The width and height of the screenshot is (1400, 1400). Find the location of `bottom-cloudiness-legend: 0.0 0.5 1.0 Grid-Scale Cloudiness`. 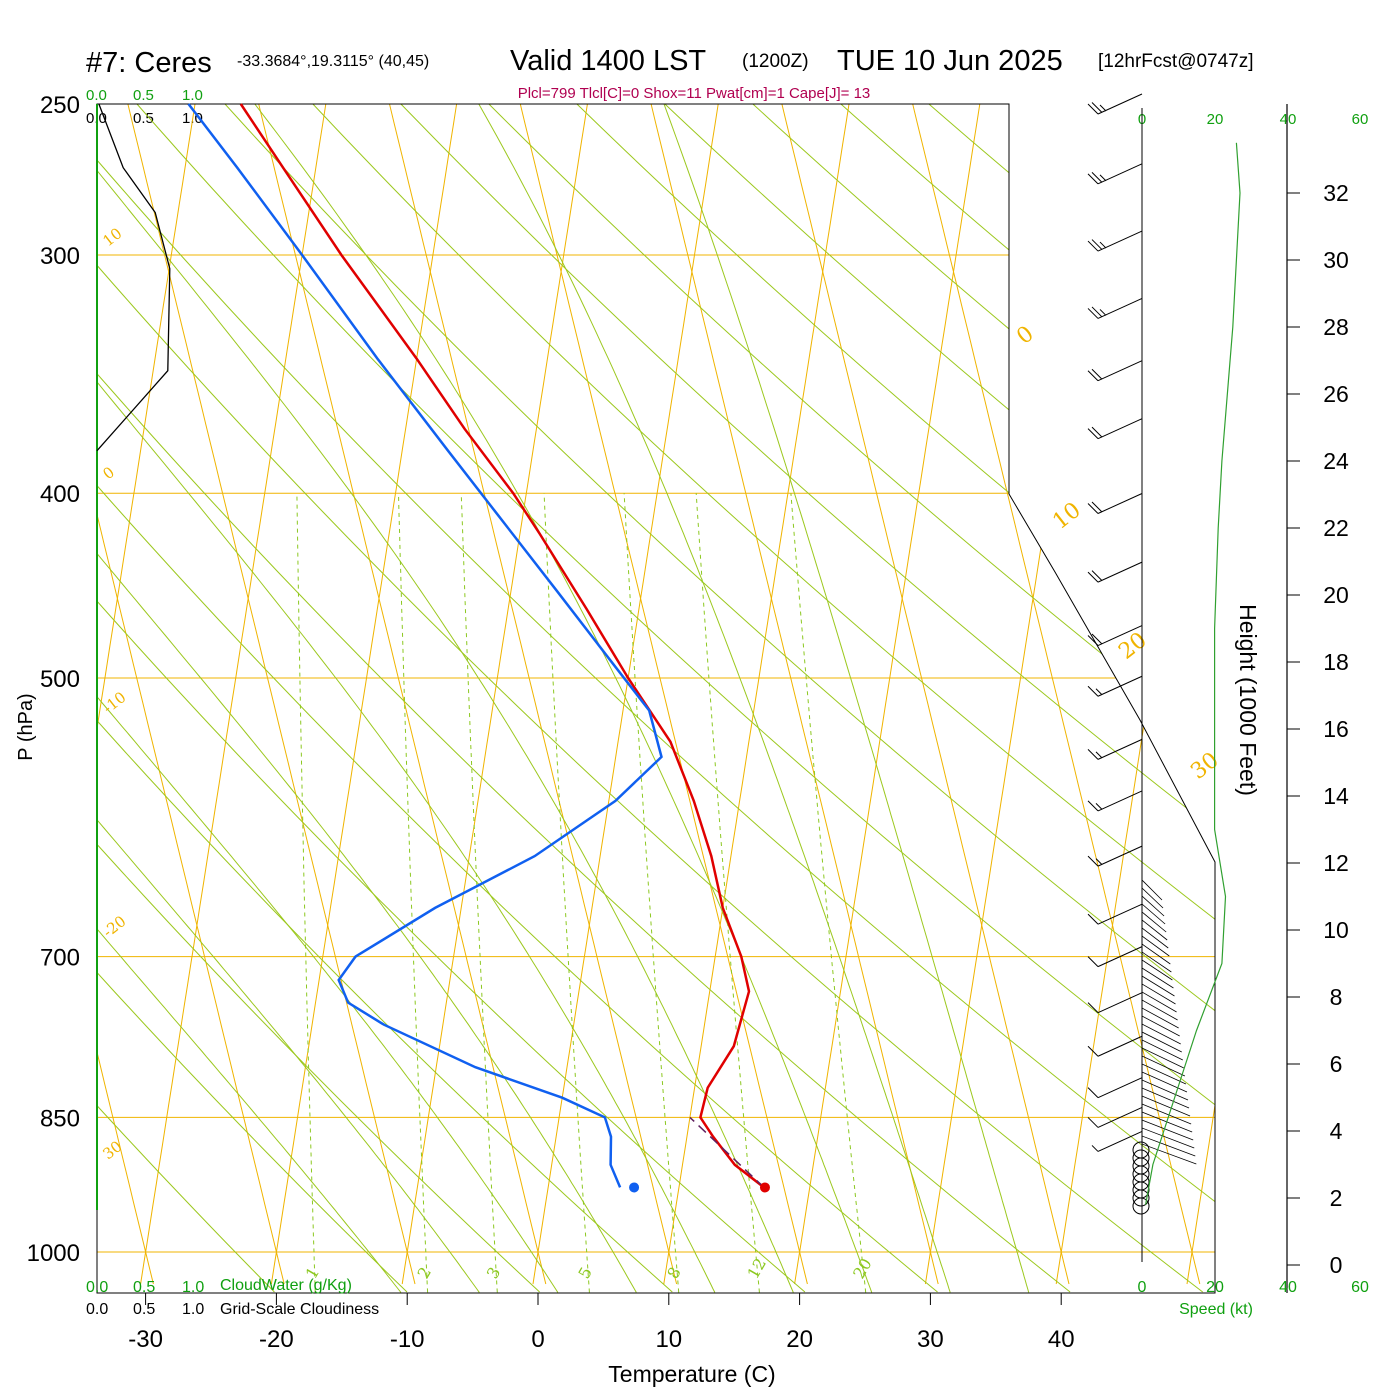

bottom-cloudiness-legend: 0.0 0.5 1.0 Grid-Scale Cloudiness is located at coordinates (232, 1309).